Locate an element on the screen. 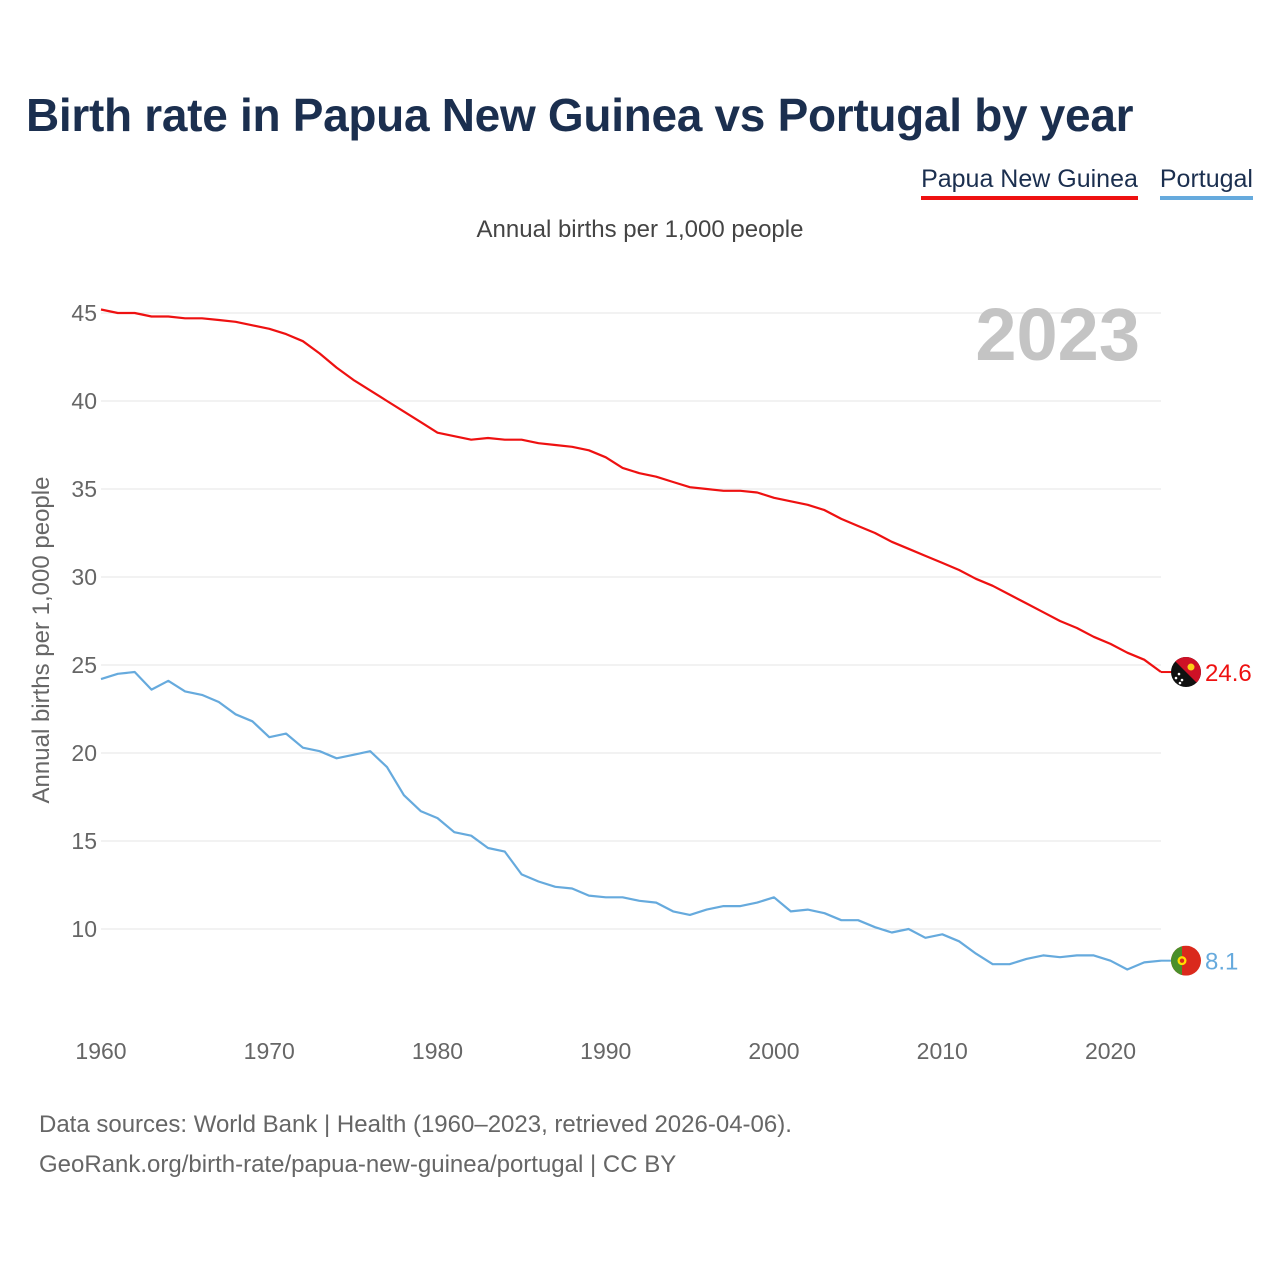 This screenshot has height=1280, width=1280. x-tick-label: 1970 is located at coordinates (269, 1051).